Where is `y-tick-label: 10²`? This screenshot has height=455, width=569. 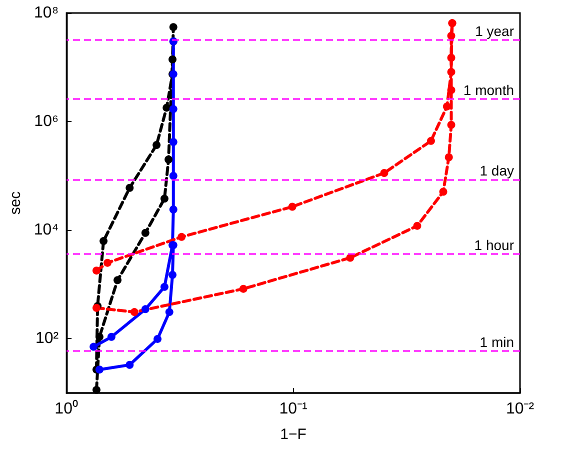
y-tick-label: 10² is located at coordinates (47, 339).